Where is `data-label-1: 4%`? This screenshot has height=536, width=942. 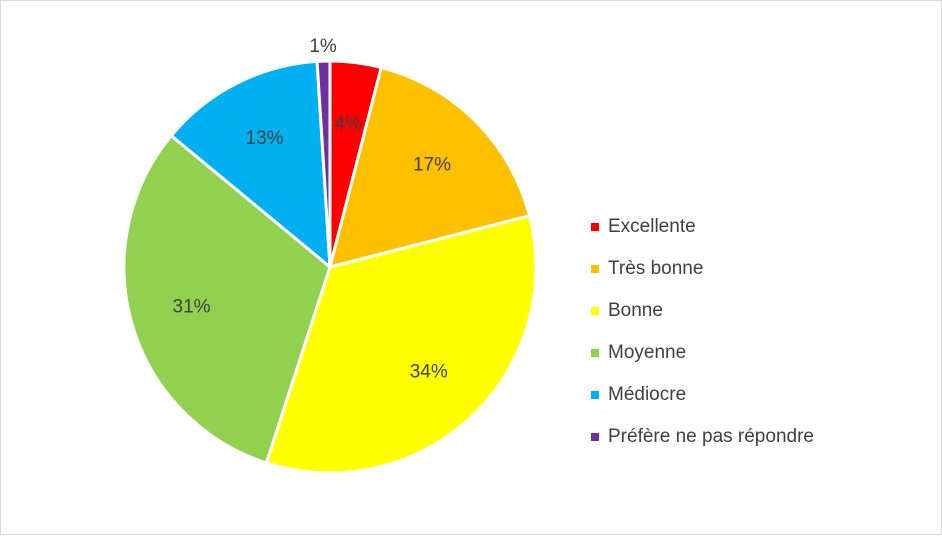
data-label-1: 4% is located at coordinates (348, 123).